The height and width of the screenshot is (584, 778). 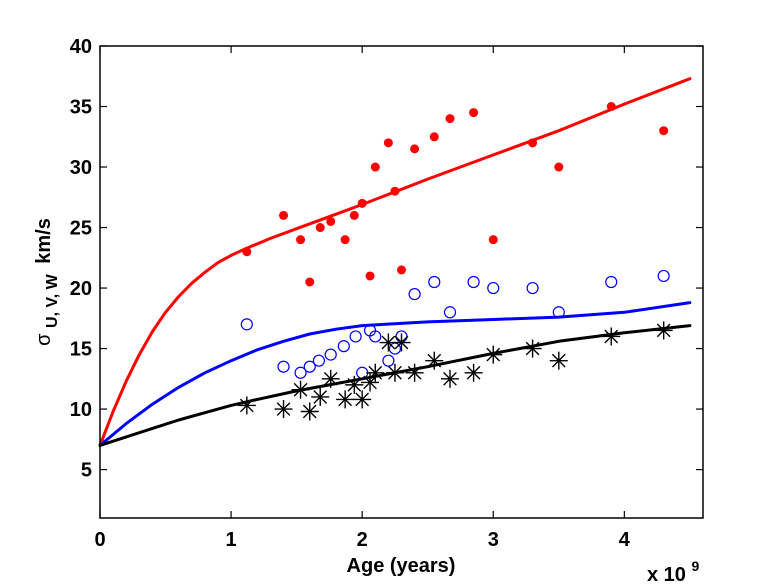 I want to click on x-tick-label: 2, so click(x=362, y=540).